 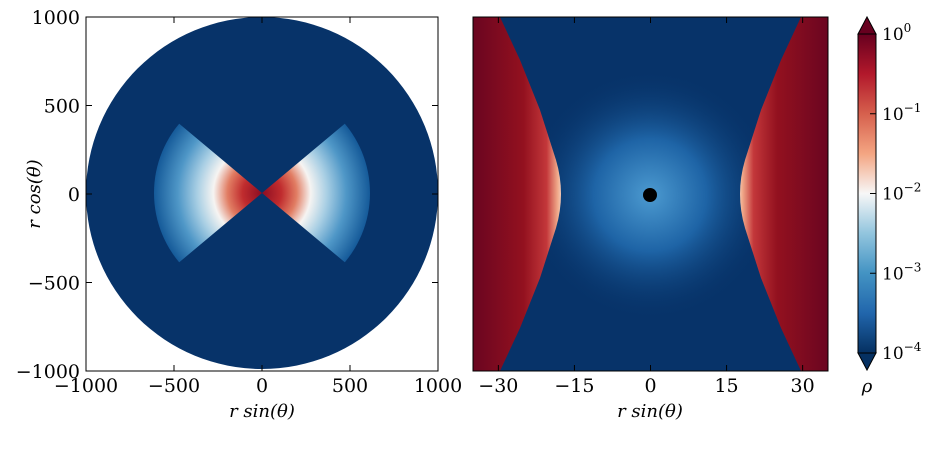 I want to click on colorbar-label: ρ, so click(x=867, y=386).